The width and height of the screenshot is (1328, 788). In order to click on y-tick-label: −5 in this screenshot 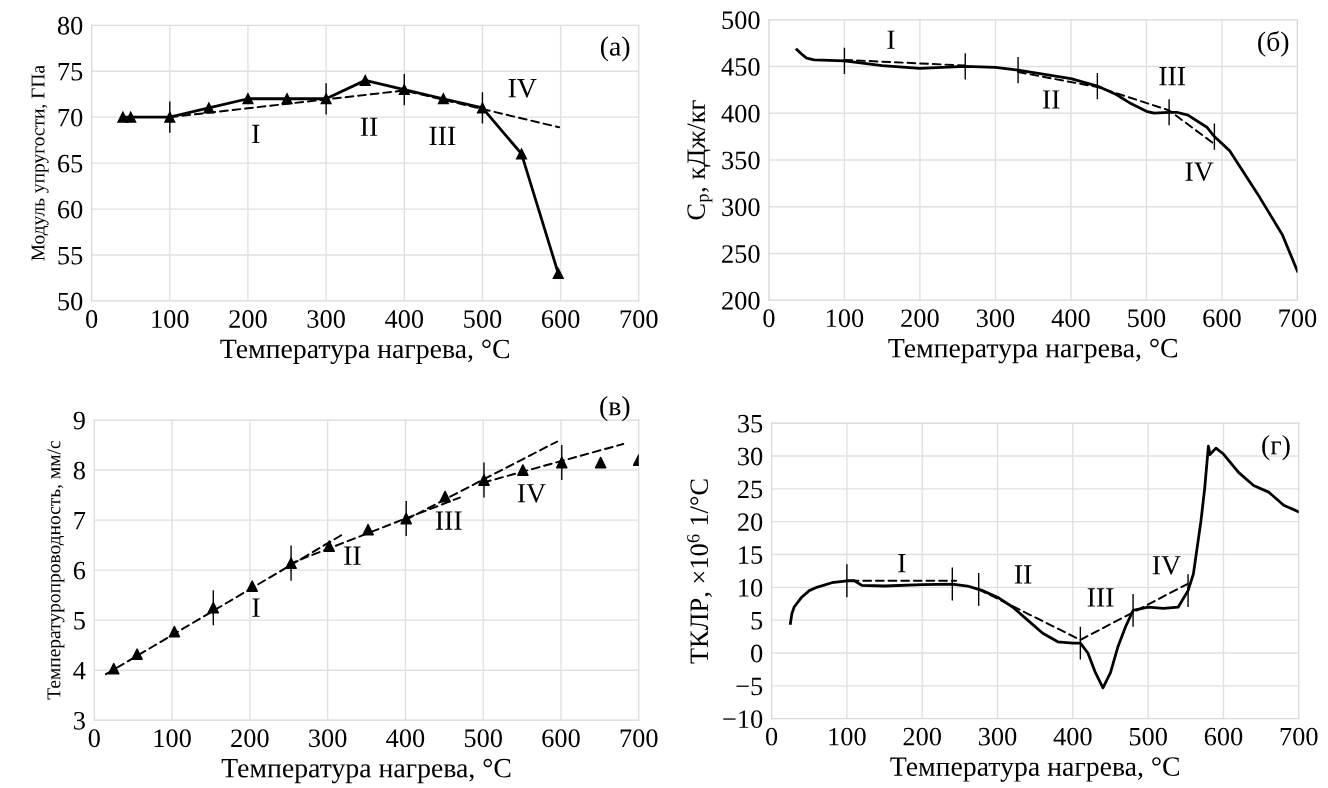, I will do `click(749, 686)`.